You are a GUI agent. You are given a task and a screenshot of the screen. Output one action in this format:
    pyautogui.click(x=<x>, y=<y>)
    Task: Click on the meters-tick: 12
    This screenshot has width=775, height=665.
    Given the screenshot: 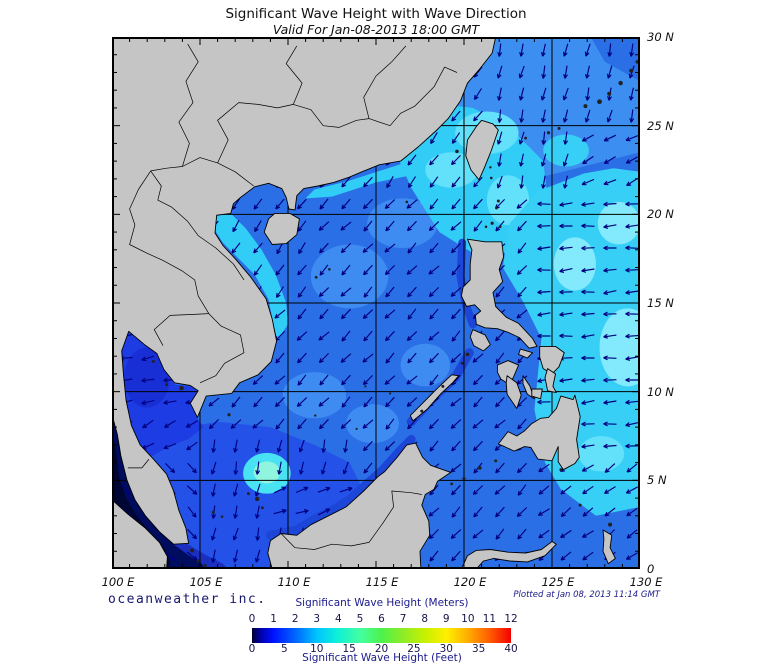 What is the action you would take?
    pyautogui.click(x=511, y=619)
    